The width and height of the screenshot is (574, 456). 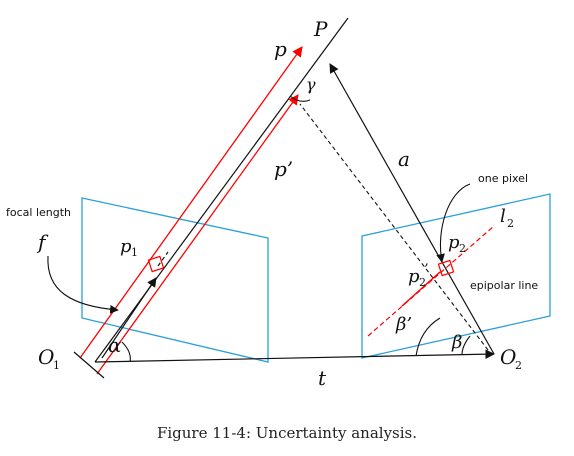 I want to click on label-f: f, so click(x=42, y=242).